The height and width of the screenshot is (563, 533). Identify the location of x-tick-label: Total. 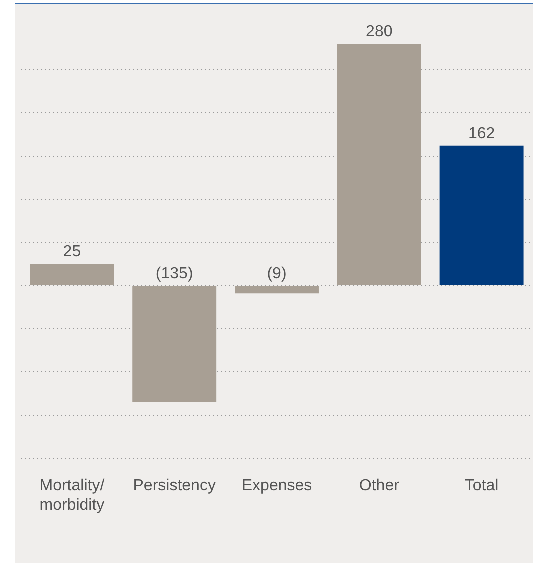
(481, 486).